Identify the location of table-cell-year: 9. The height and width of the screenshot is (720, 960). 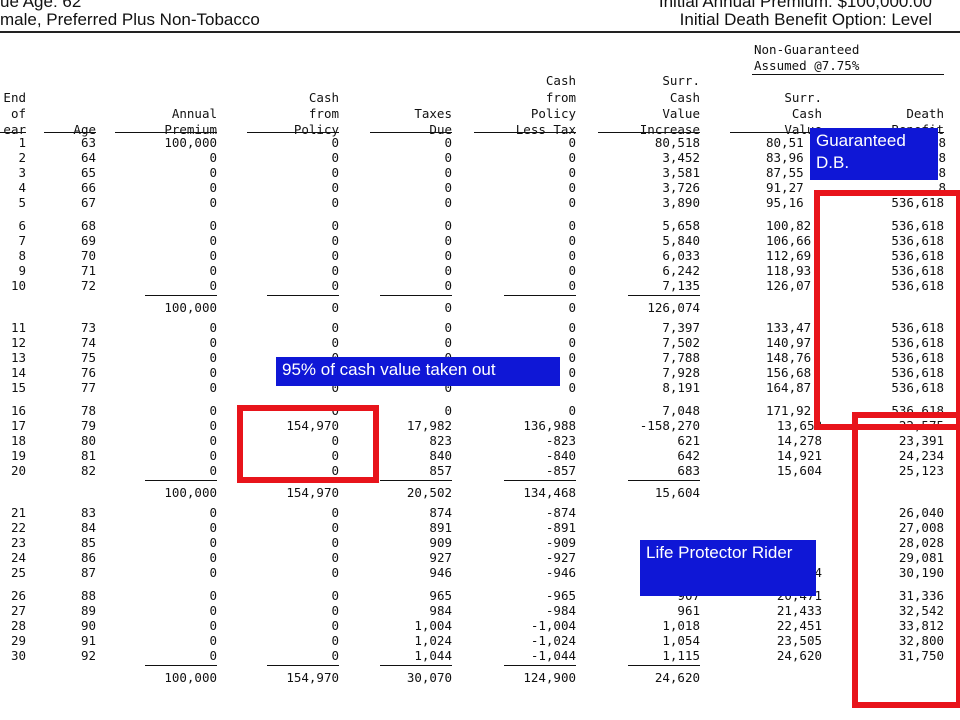
(22, 270).